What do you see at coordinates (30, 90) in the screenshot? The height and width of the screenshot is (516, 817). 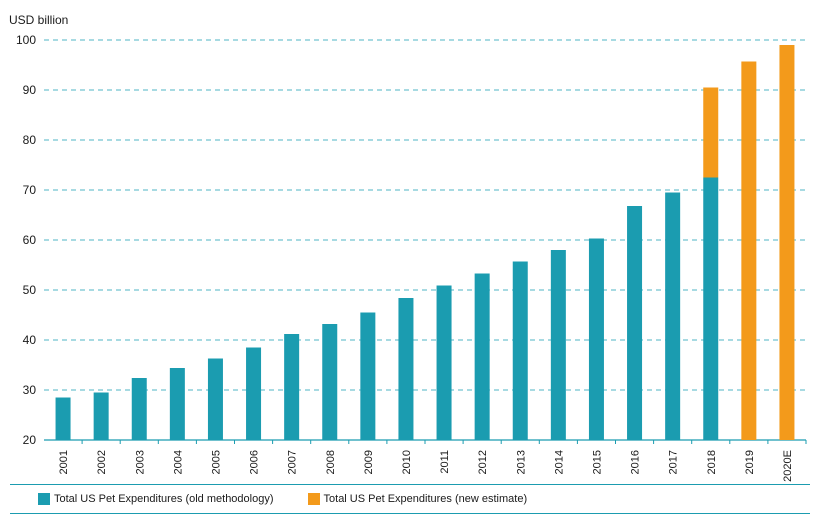 I see `y-tick-label: 90` at bounding box center [30, 90].